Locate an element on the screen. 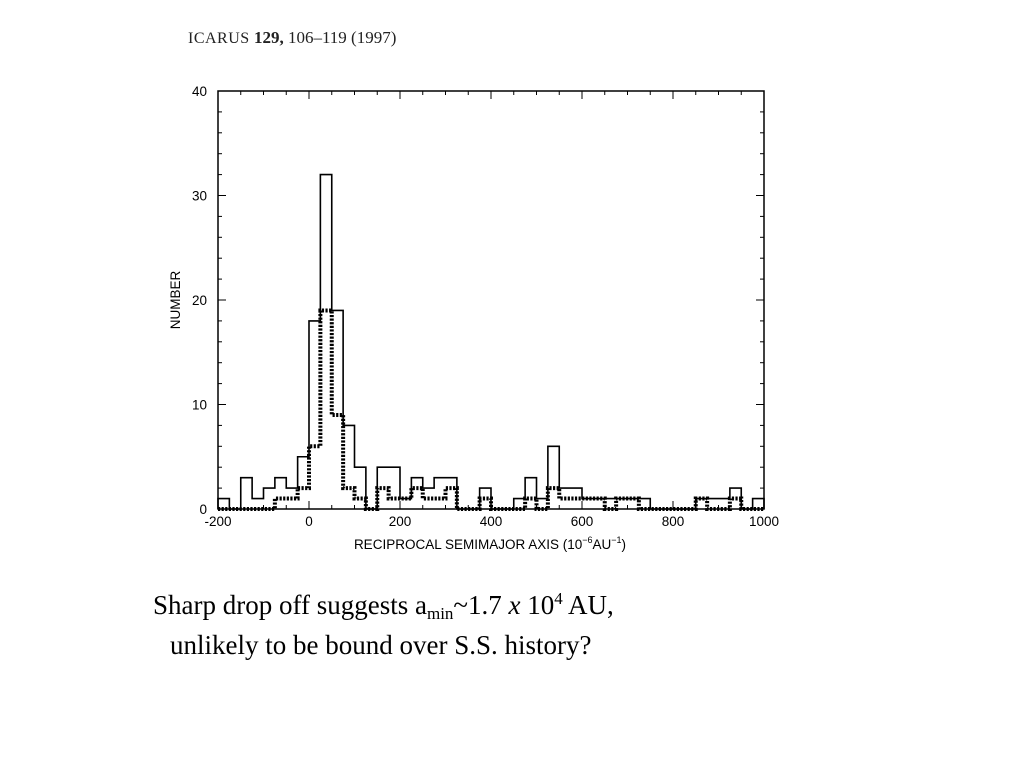 The height and width of the screenshot is (768, 1024). volume-number: 129, is located at coordinates (268, 37).